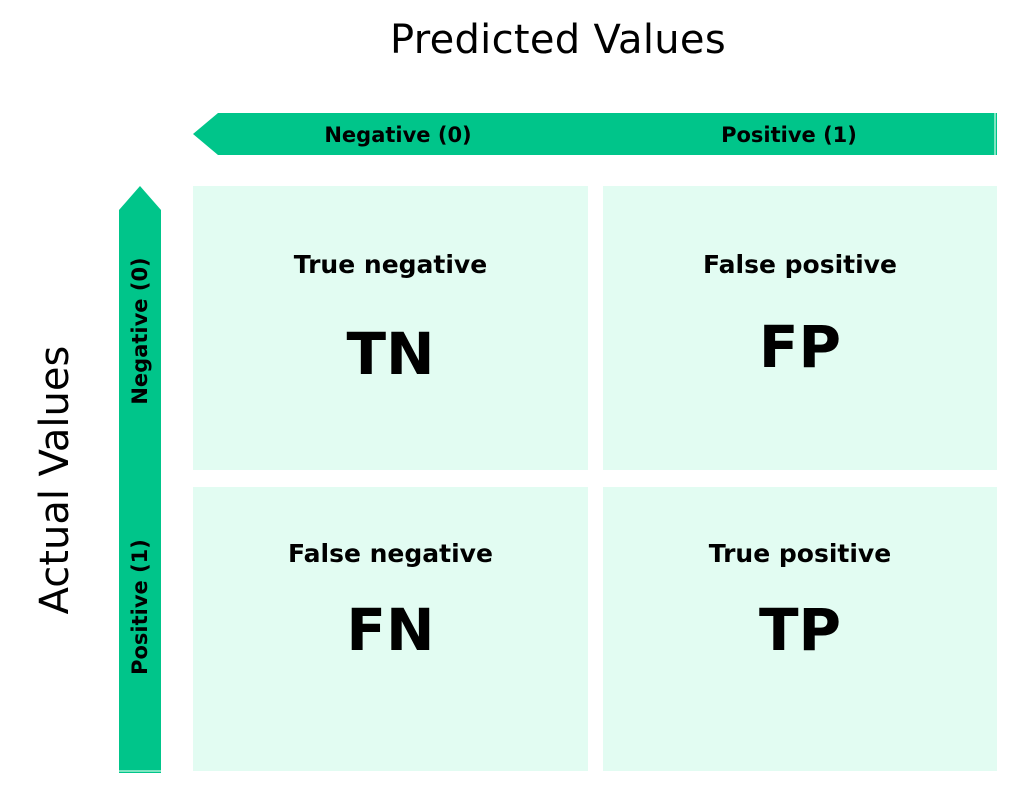 The height and width of the screenshot is (807, 1035). I want to click on actual-values-title-text: Actual Values, so click(55, 480).